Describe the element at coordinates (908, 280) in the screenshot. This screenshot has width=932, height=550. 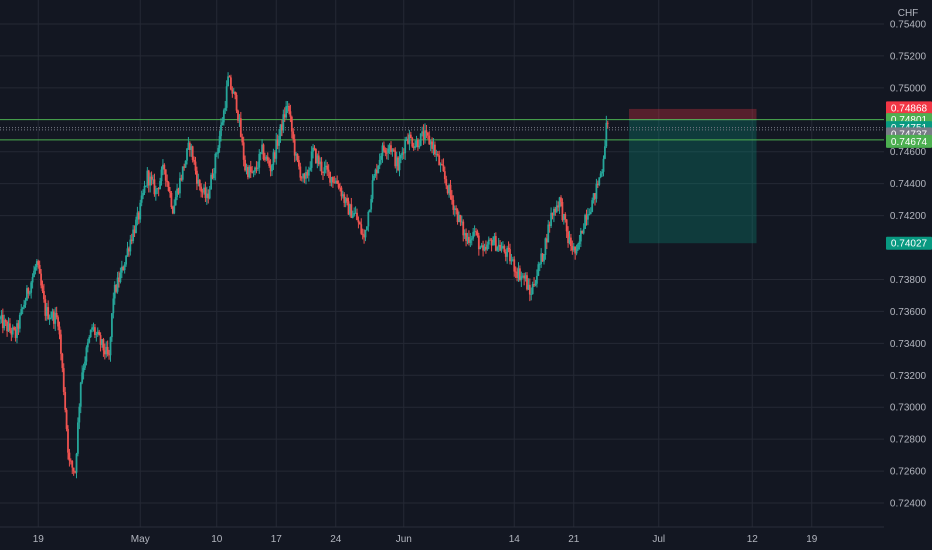
I see `price-tick-label: 0.73800` at that location.